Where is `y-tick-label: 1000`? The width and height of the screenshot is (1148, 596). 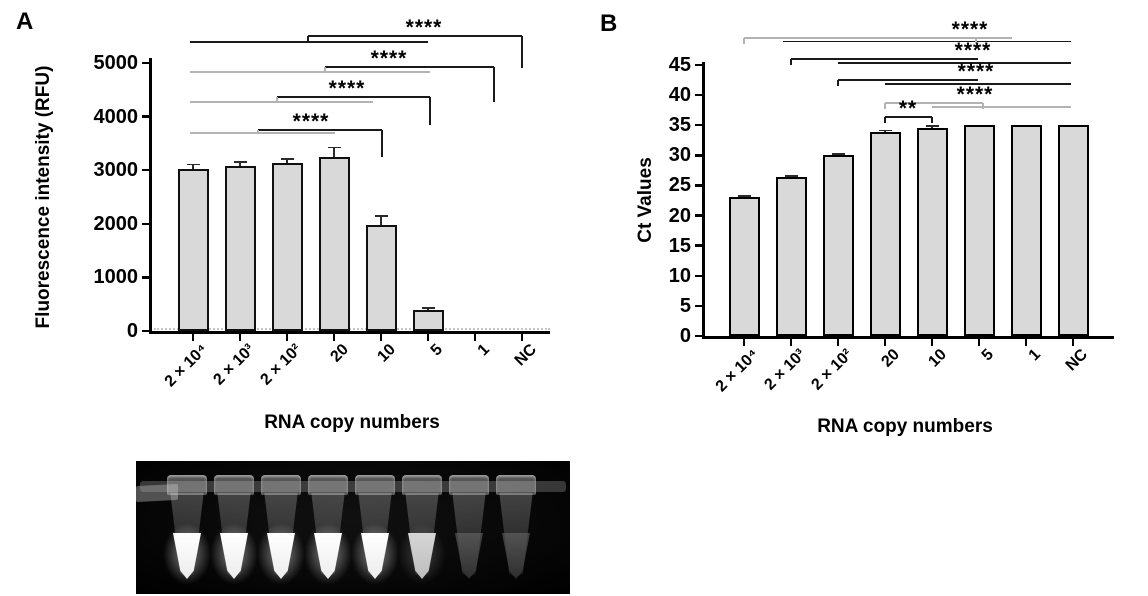 y-tick-label: 1000 is located at coordinates (116, 277).